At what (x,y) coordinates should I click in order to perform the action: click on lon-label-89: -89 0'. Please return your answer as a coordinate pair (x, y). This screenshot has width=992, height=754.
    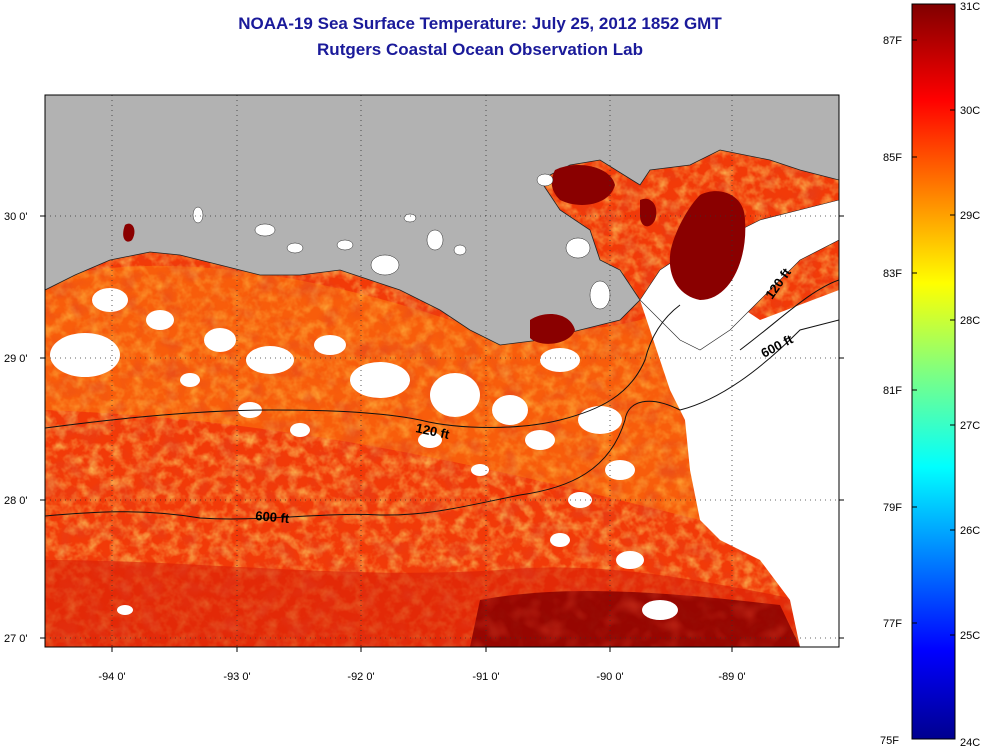
    Looking at the image, I should click on (731, 677).